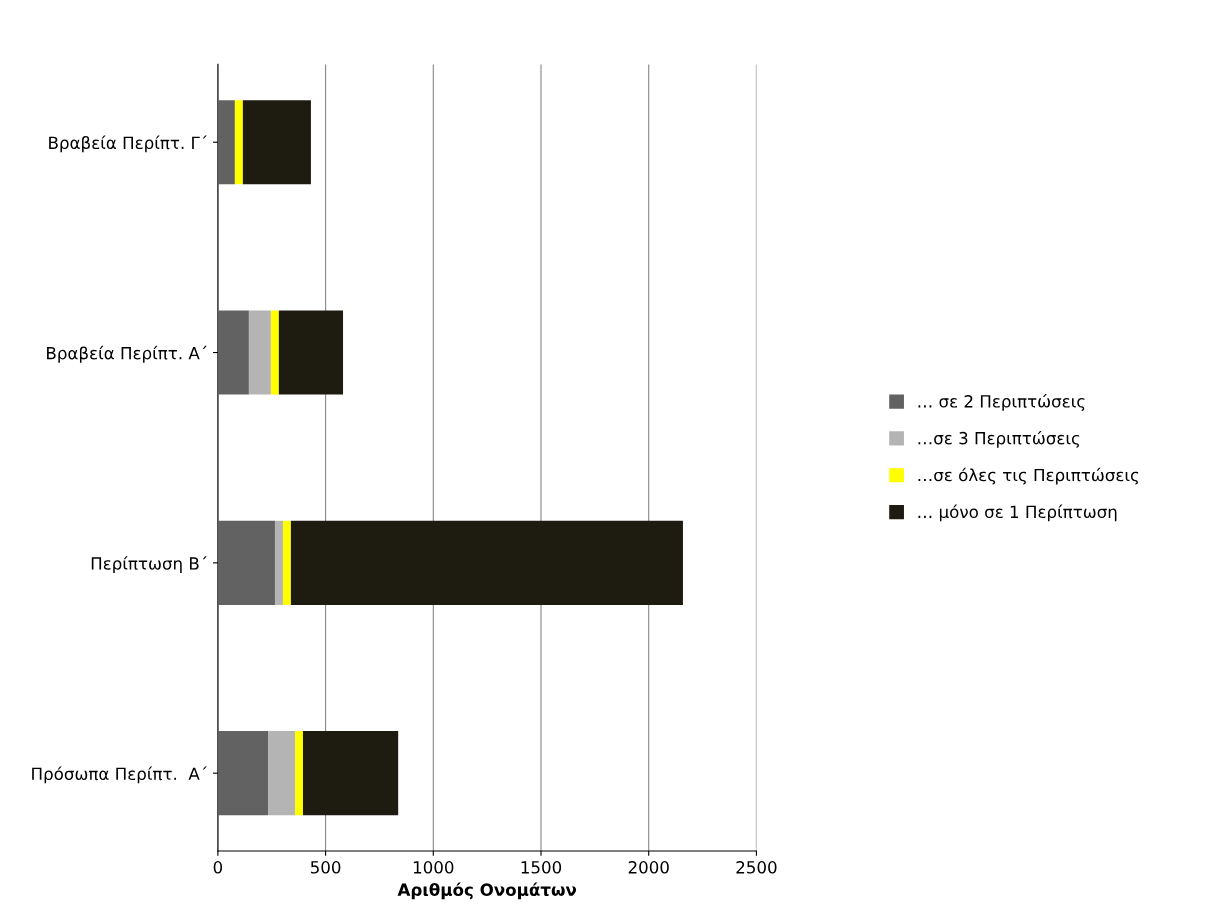 Image resolution: width=1224 pixels, height=920 pixels. Describe the element at coordinates (999, 439) in the screenshot. I see `legend-label: …σε 3 Περιπτώσεις` at that location.